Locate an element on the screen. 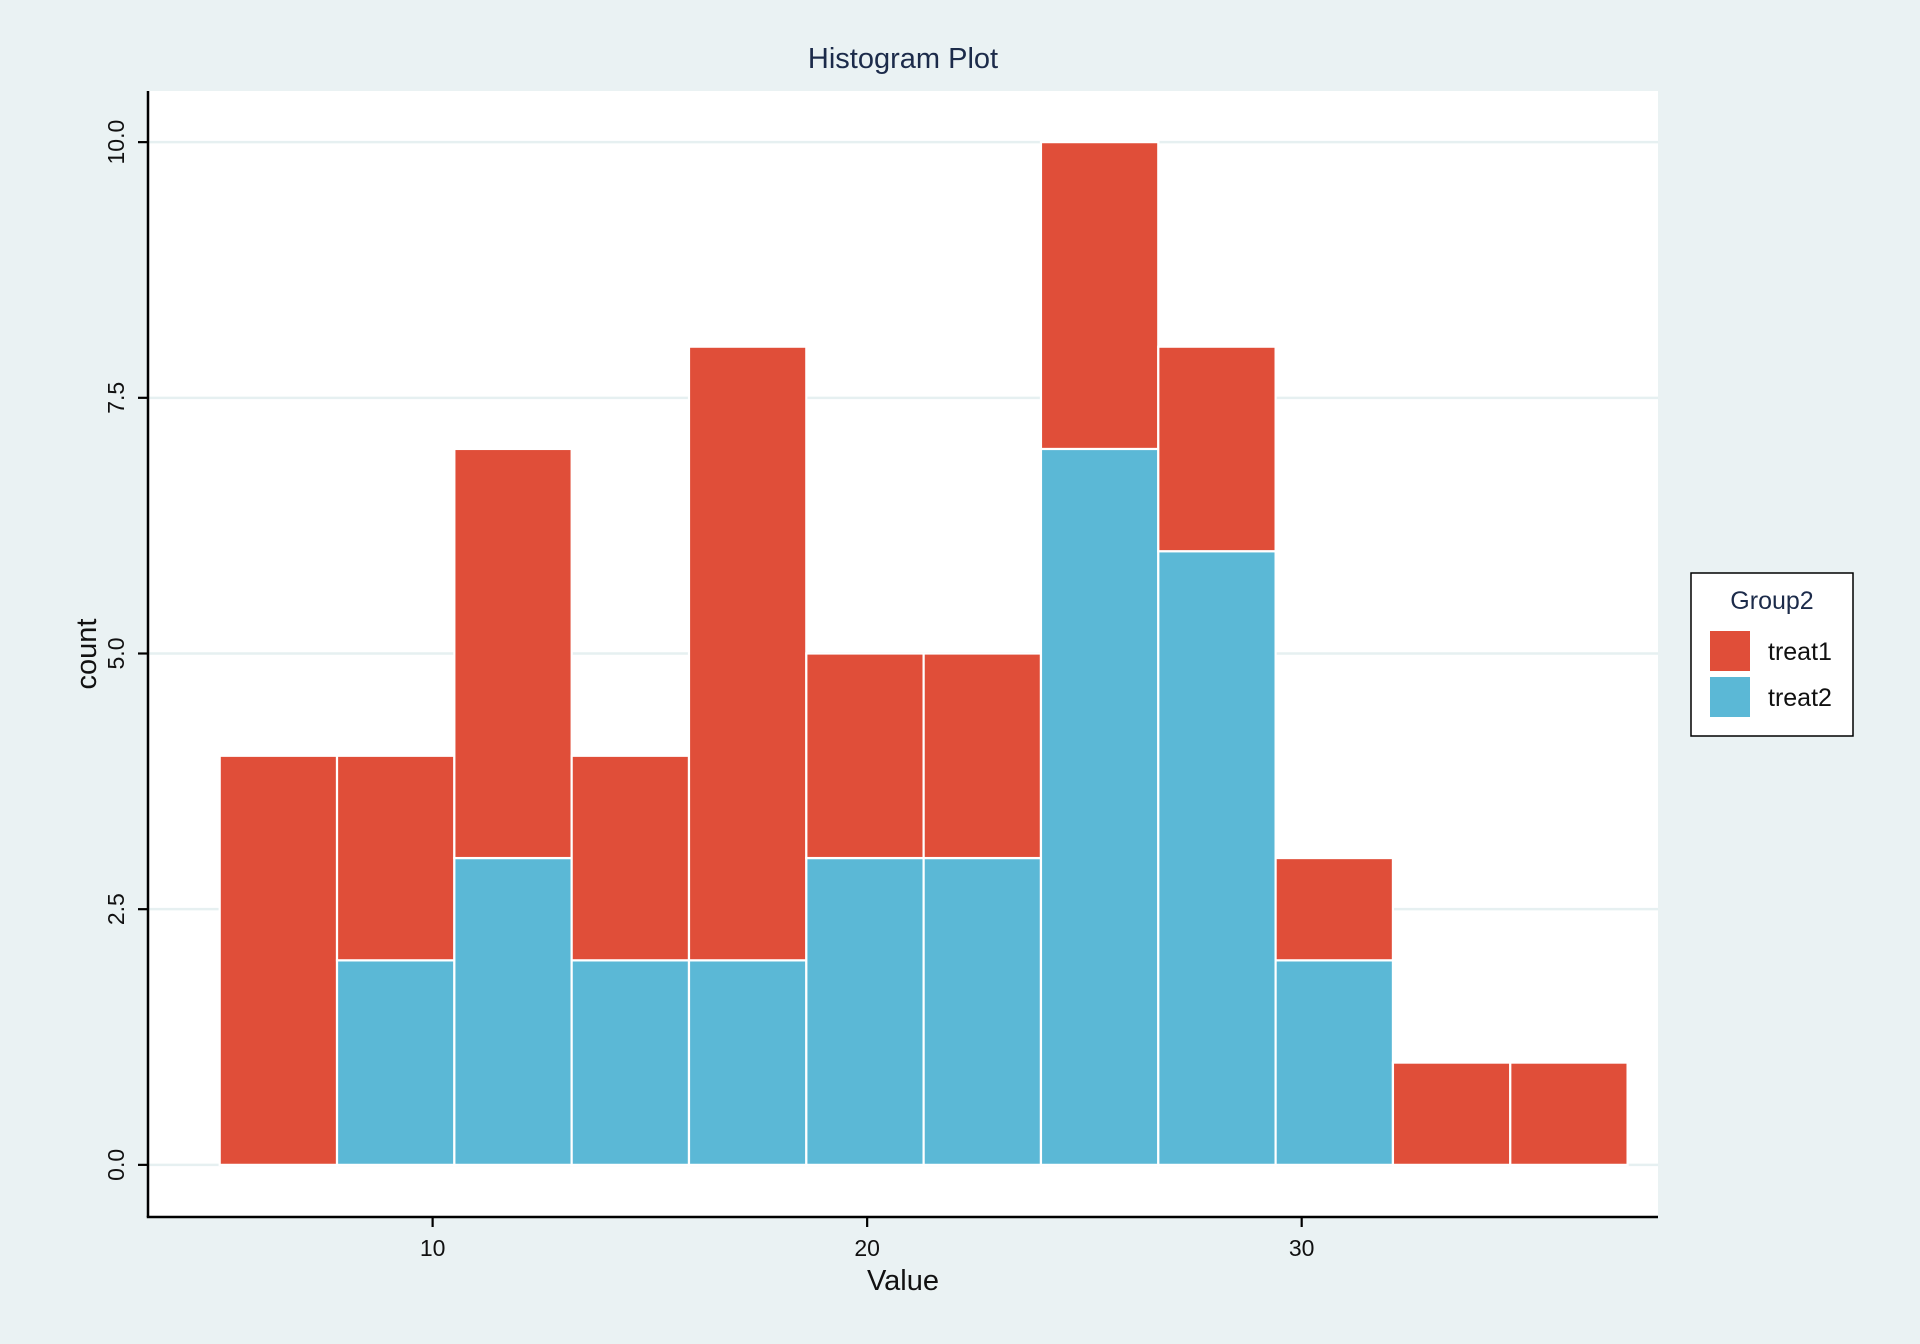  y-tick-label: 7.5 is located at coordinates (116, 398).